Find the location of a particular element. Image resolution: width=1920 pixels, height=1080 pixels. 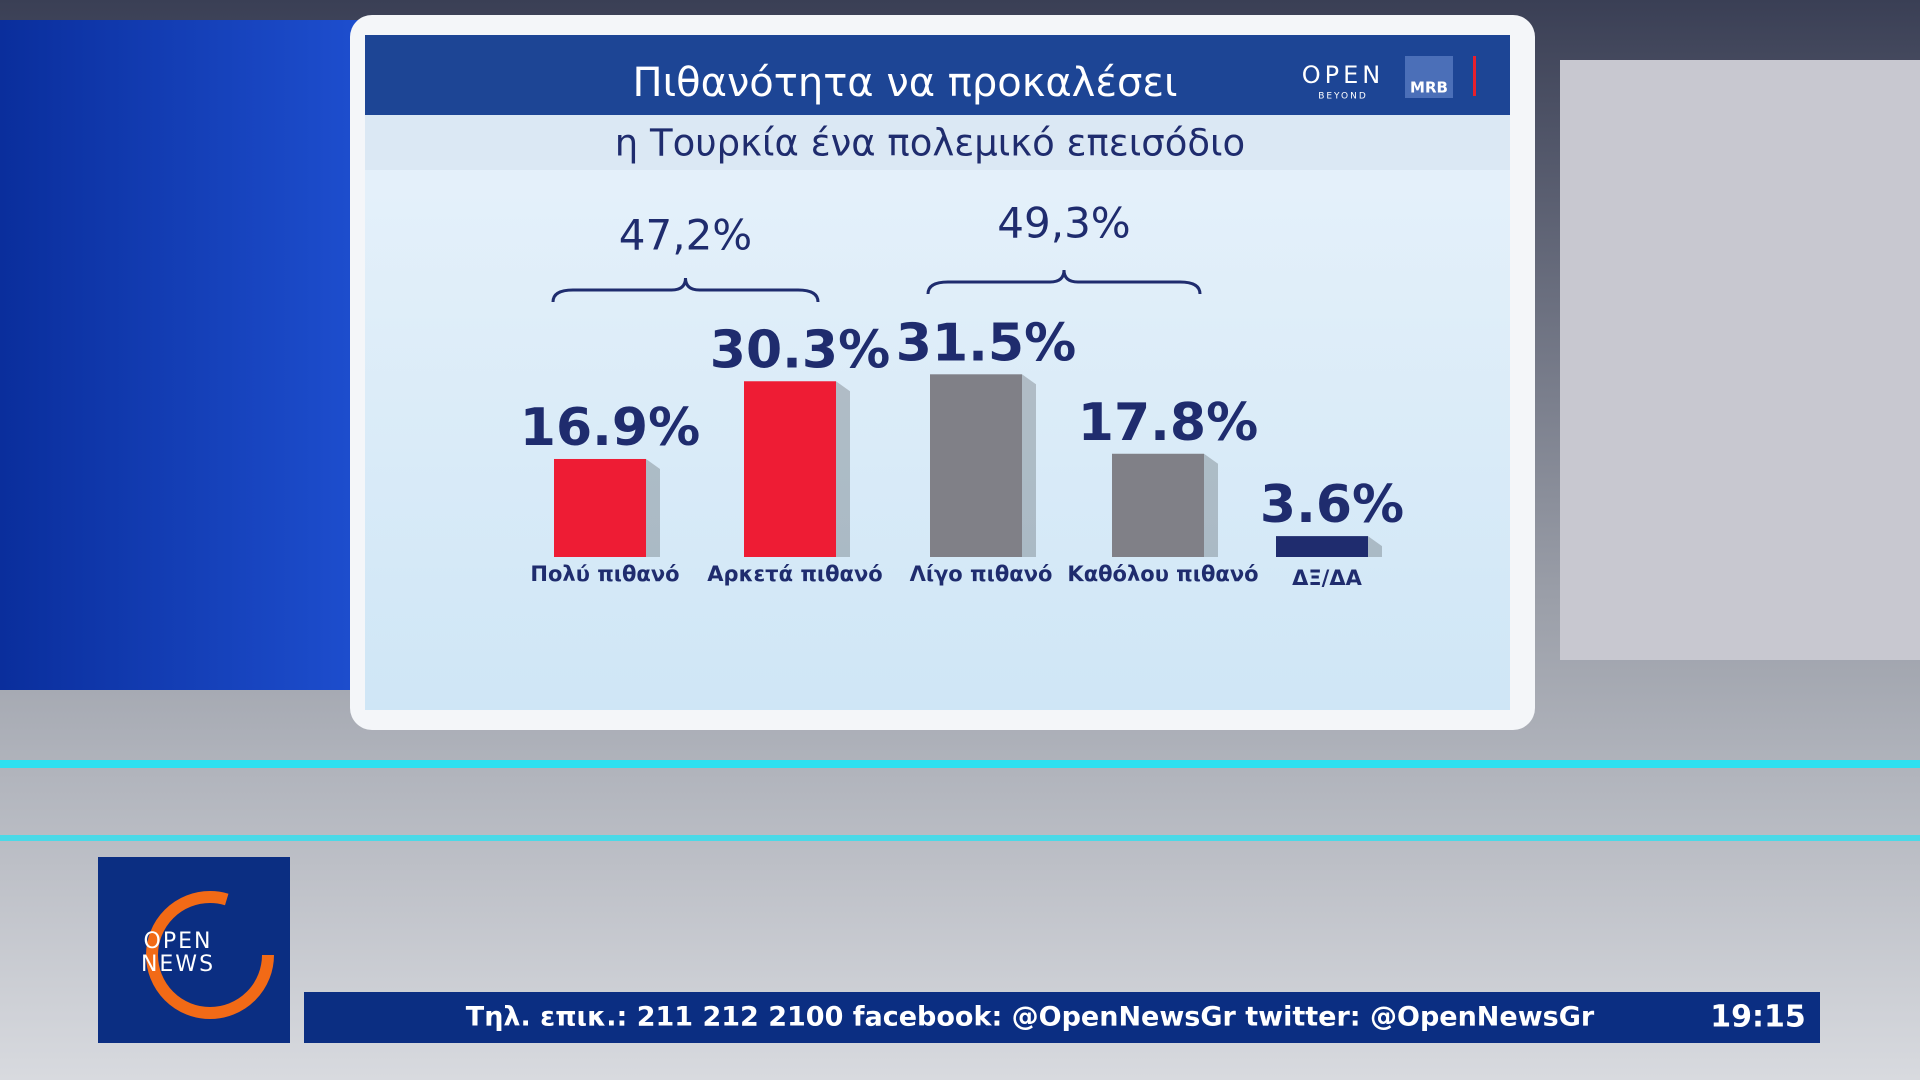

pollster-logo: MRB is located at coordinates (1429, 88).